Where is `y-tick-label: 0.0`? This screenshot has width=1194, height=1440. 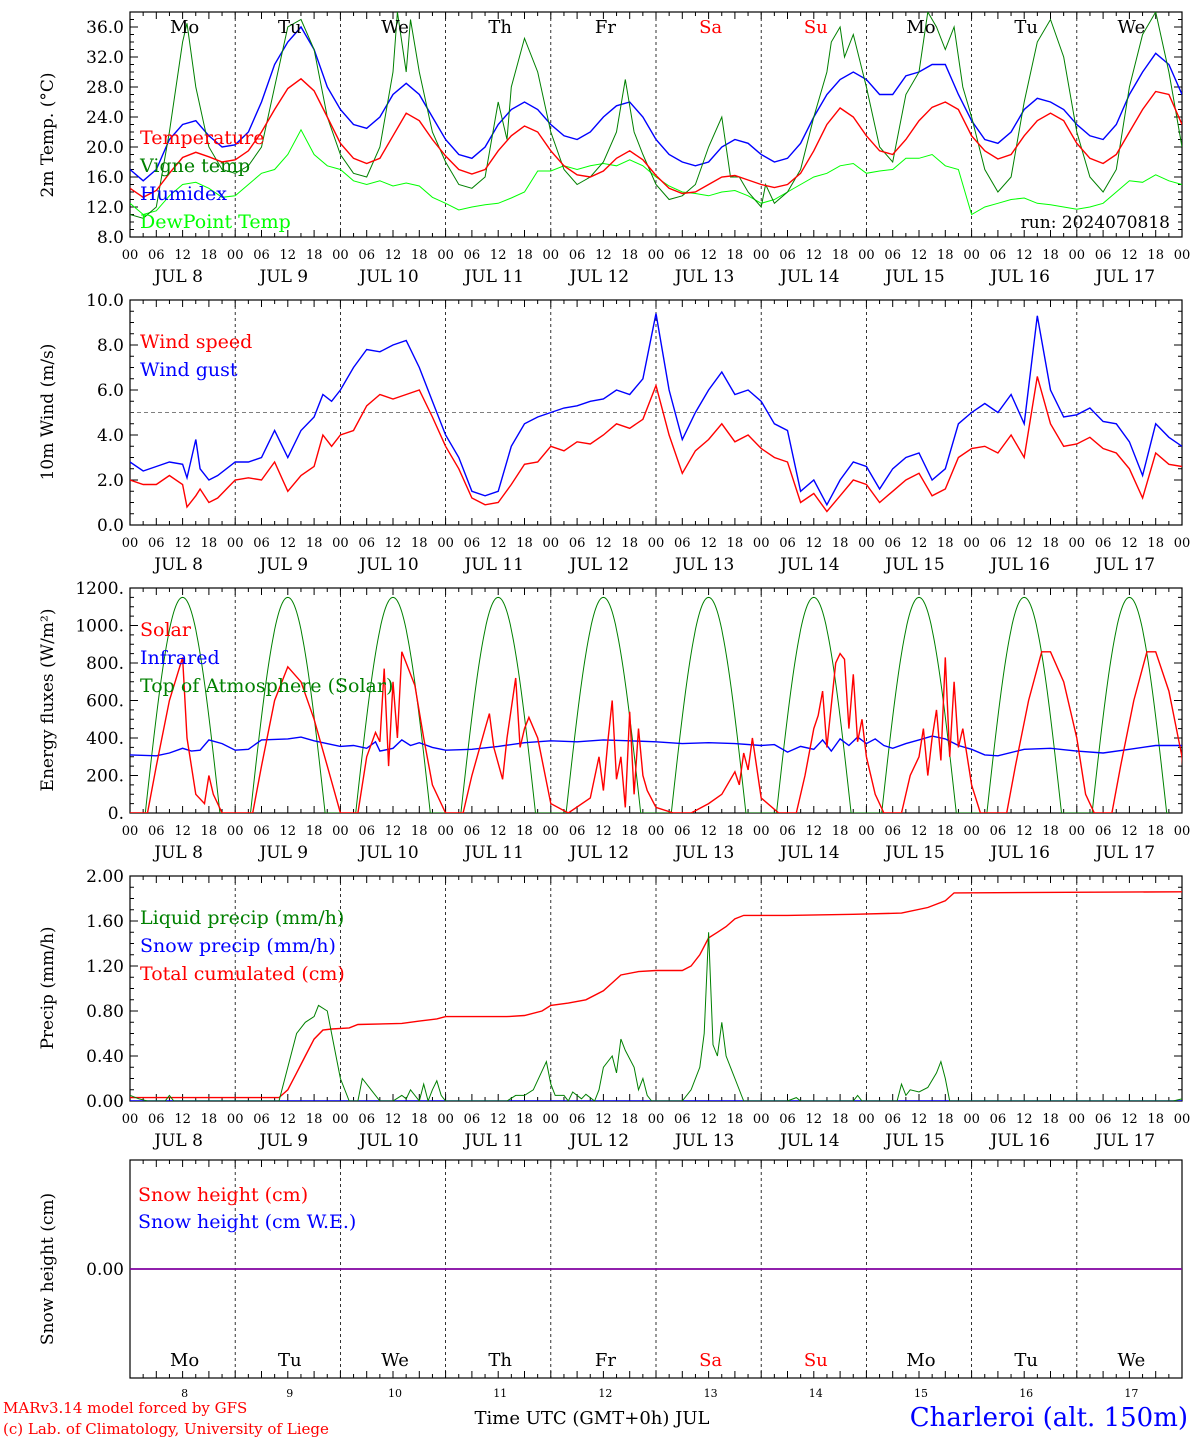
y-tick-label: 0.0 is located at coordinates (110, 526).